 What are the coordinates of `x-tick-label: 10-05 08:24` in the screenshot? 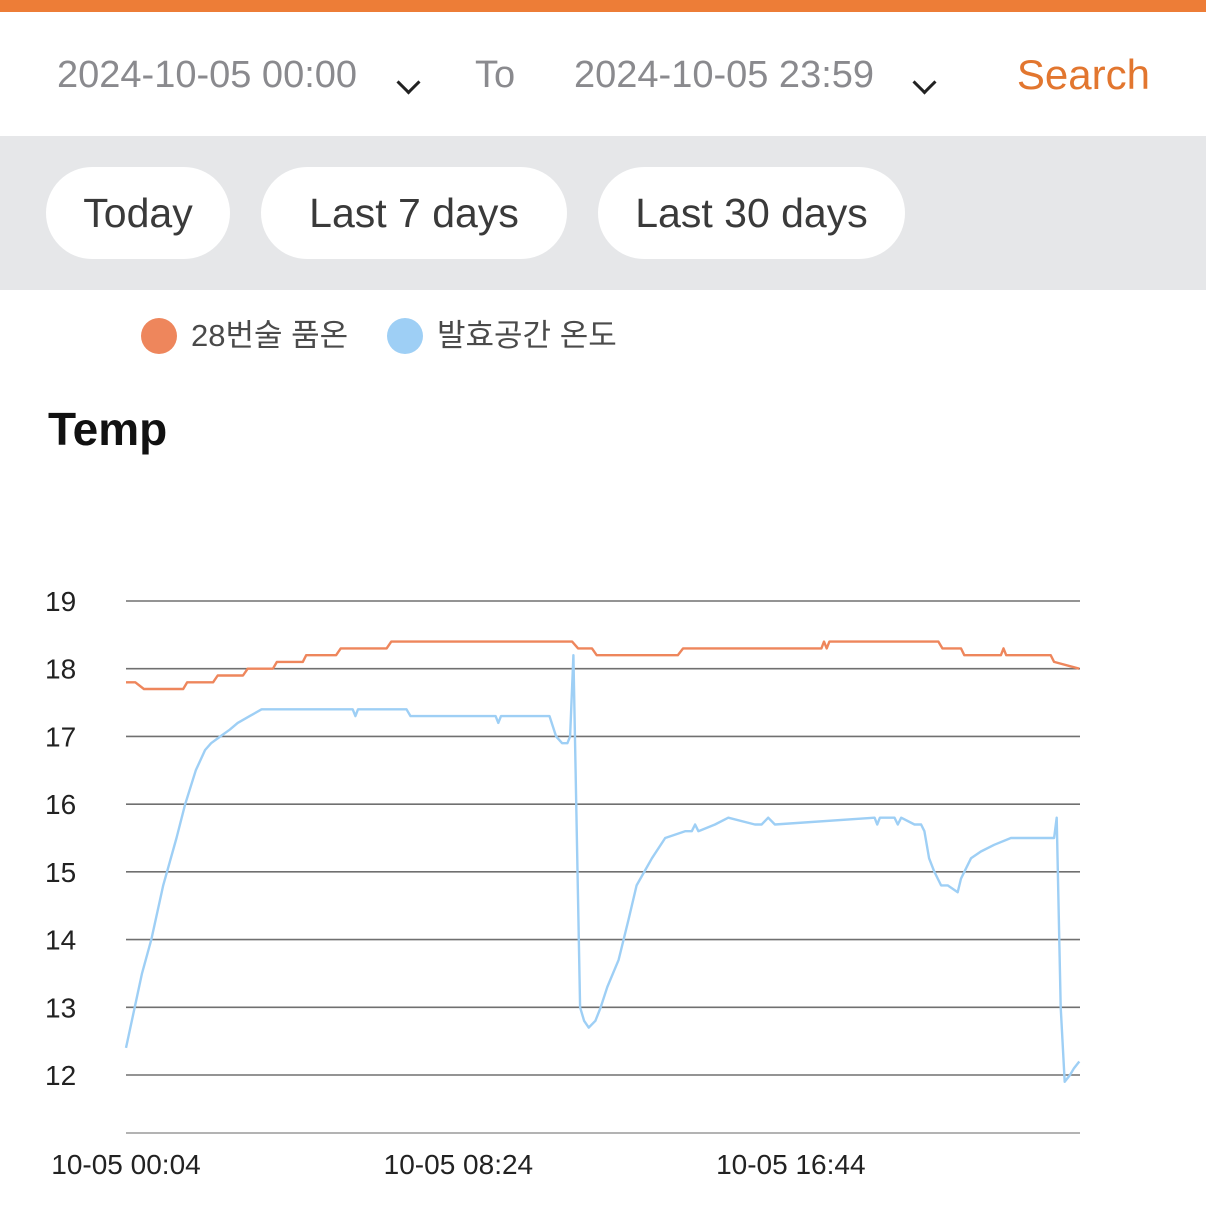 It's located at (458, 1164).